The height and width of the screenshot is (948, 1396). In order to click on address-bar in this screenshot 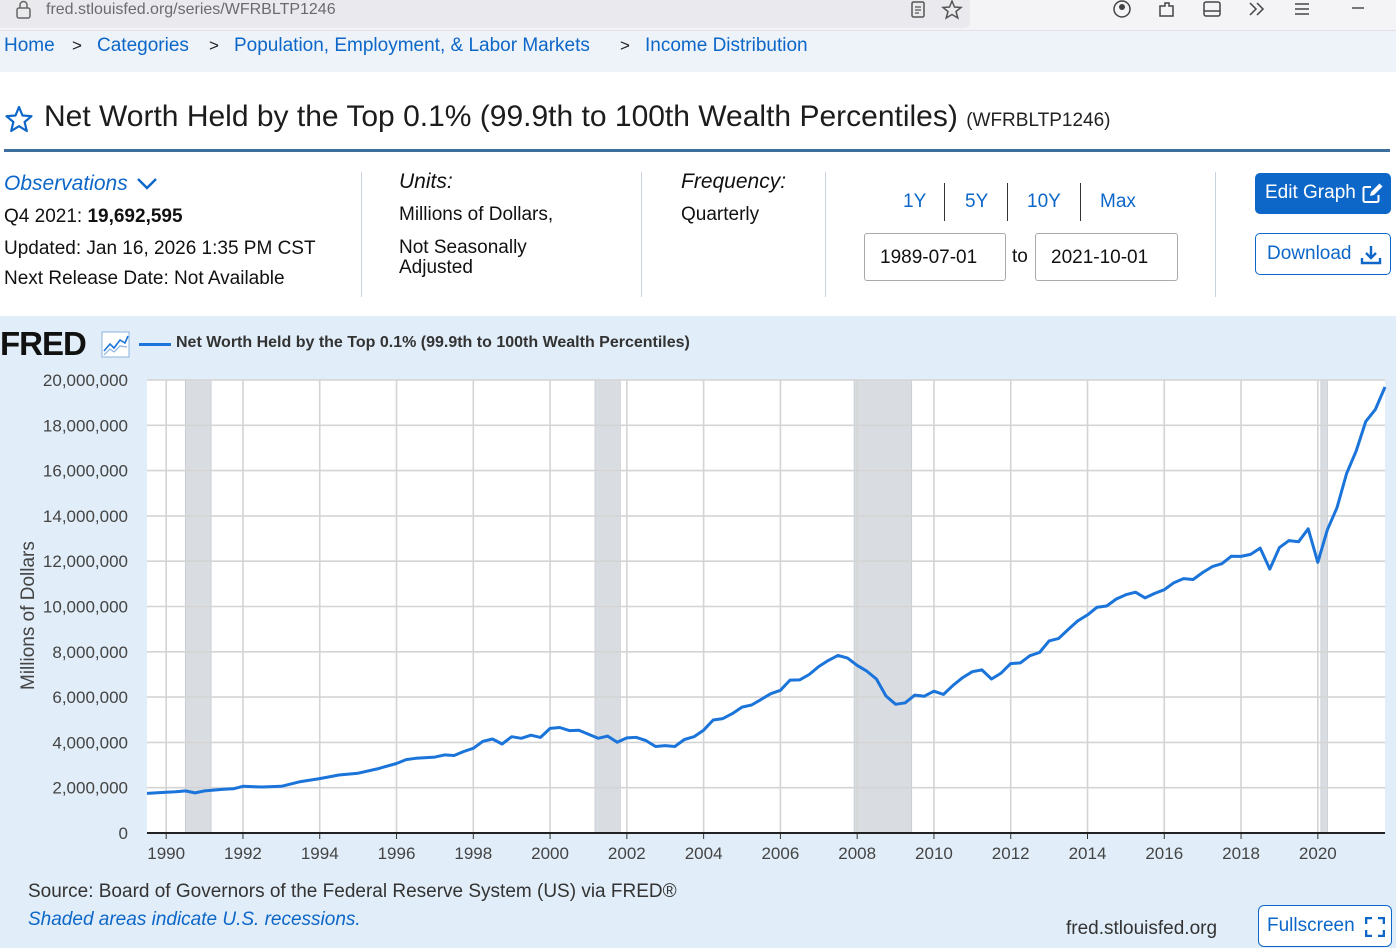, I will do `click(485, 14)`.